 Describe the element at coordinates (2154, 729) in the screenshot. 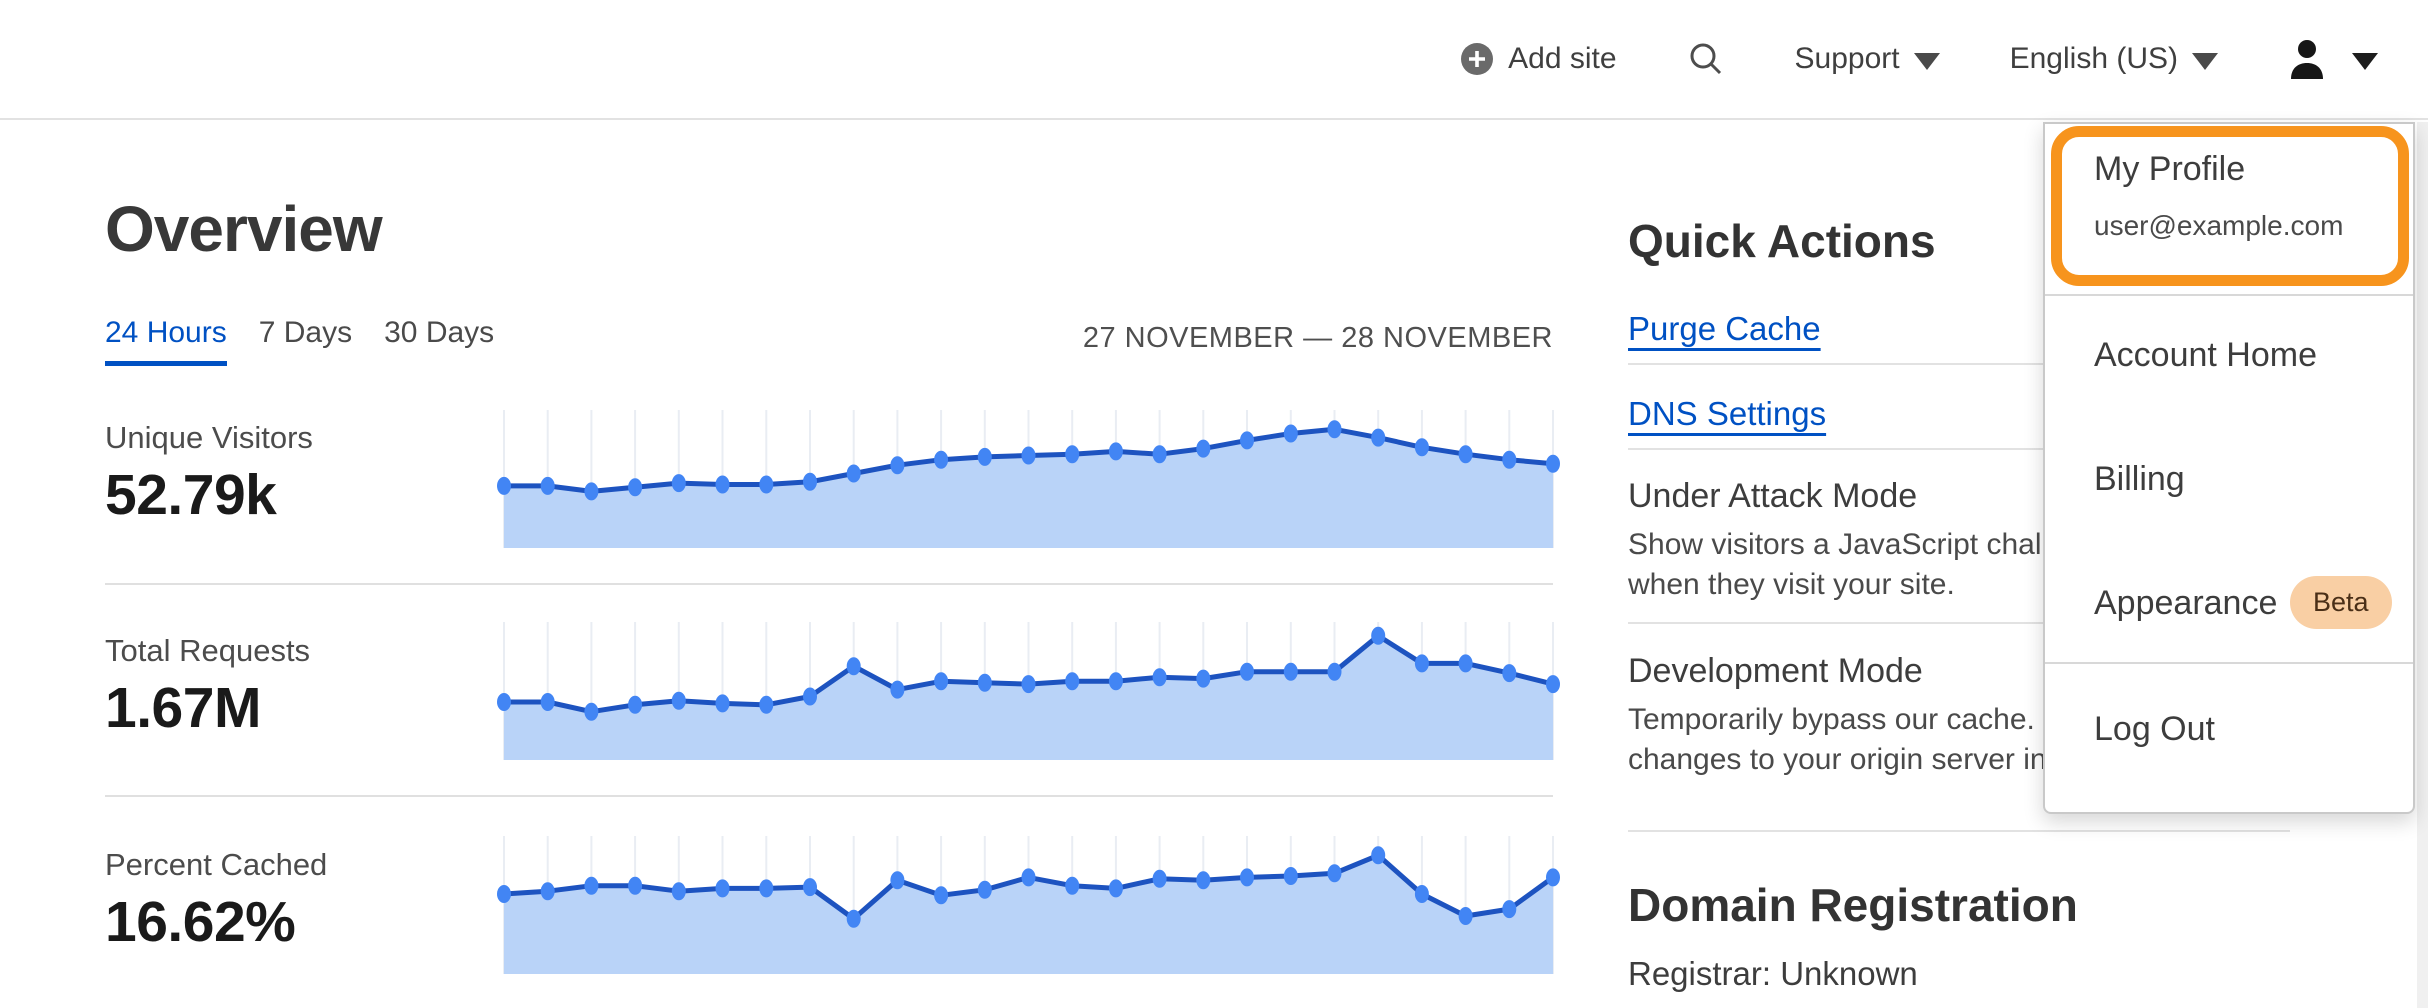

I see `menu-item-log-out: Log Out` at that location.